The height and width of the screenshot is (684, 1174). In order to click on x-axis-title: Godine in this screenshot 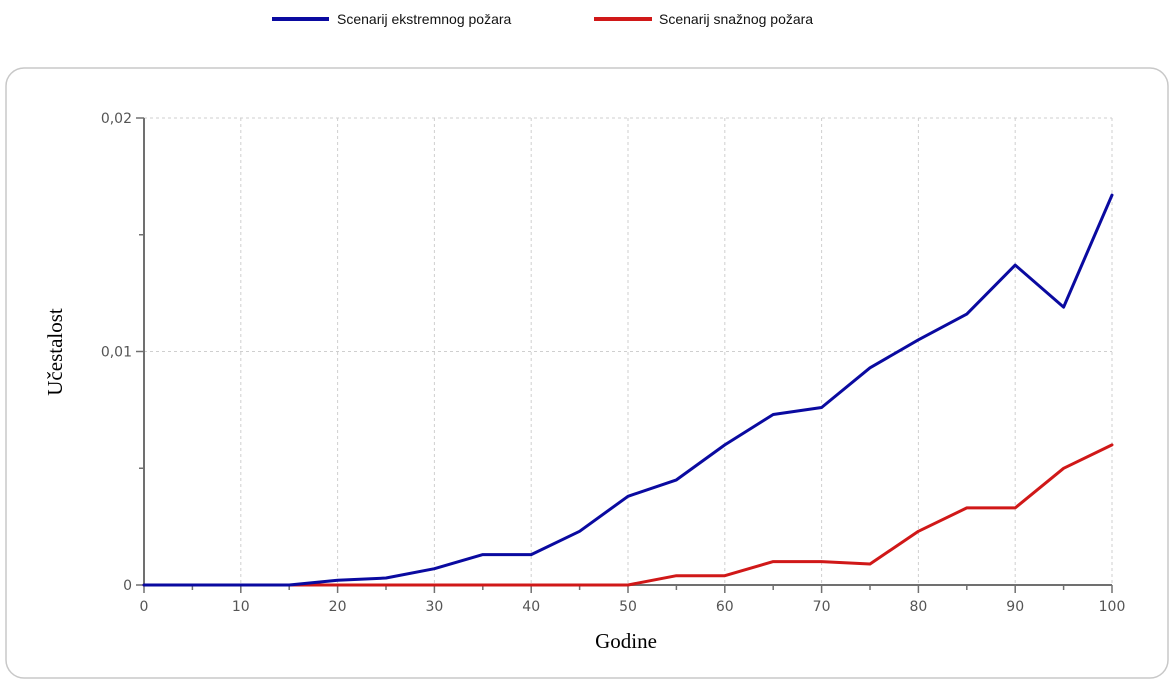, I will do `click(626, 641)`.